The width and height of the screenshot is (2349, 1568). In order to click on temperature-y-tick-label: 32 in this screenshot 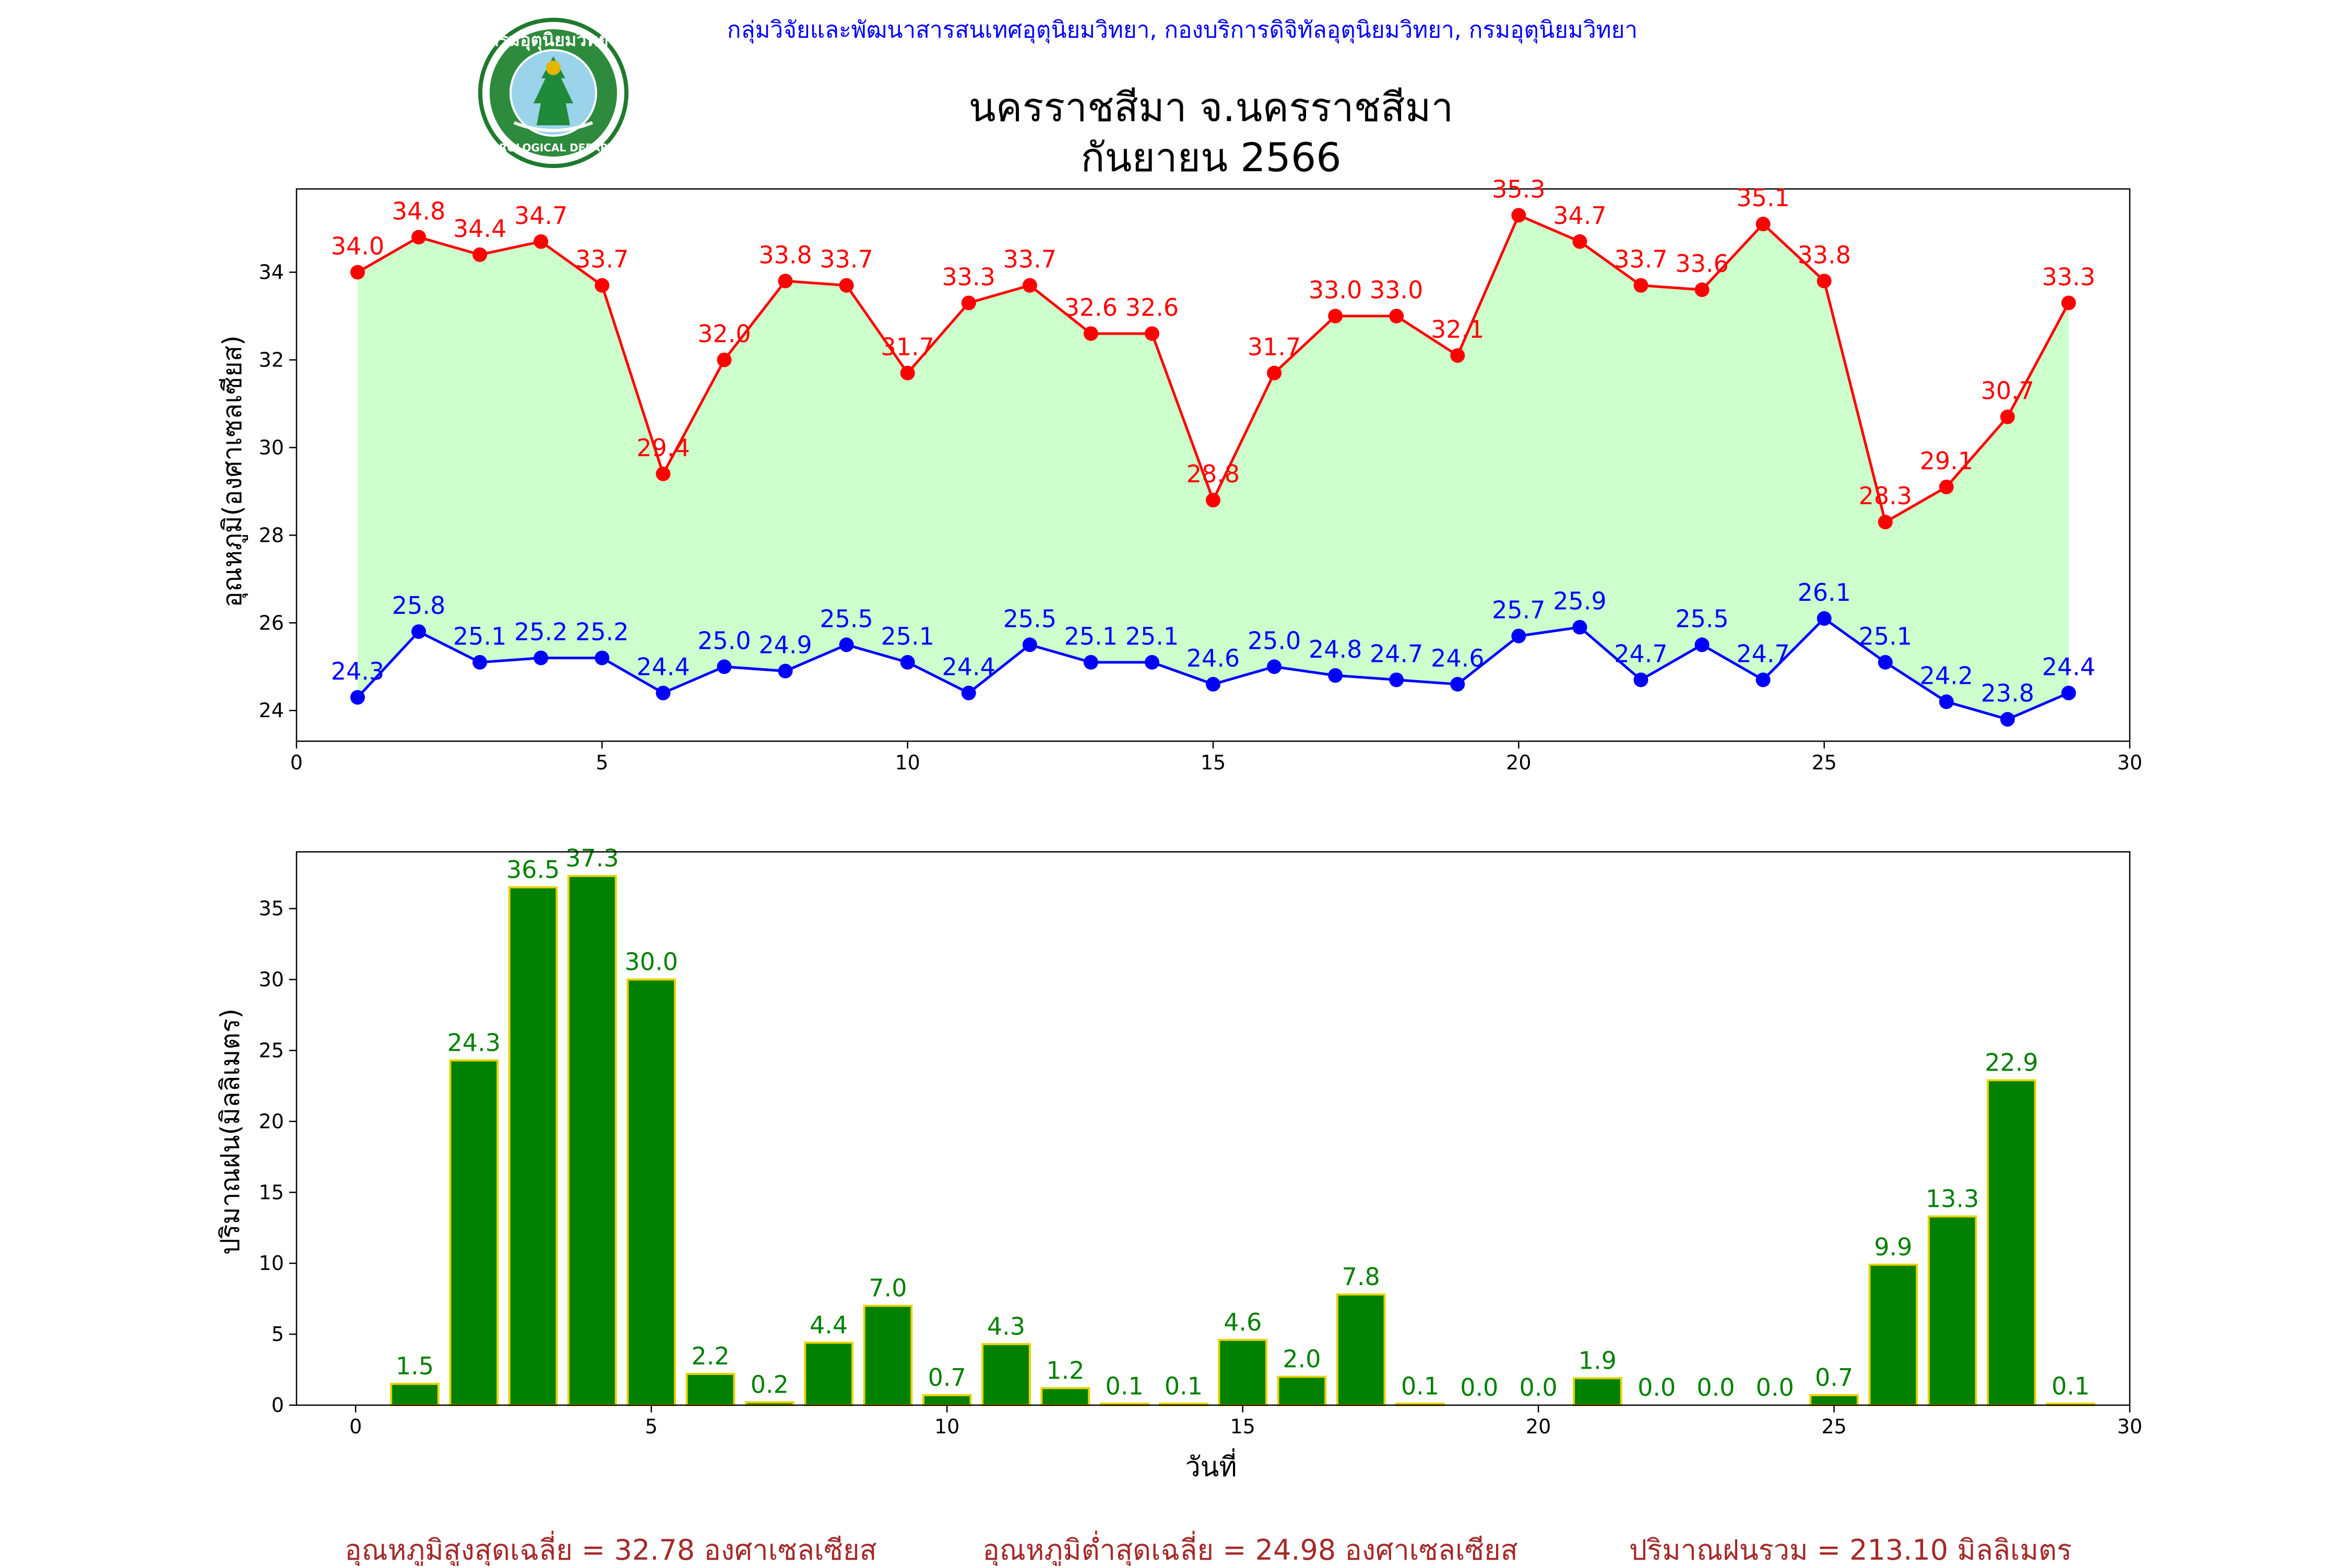, I will do `click(271, 359)`.